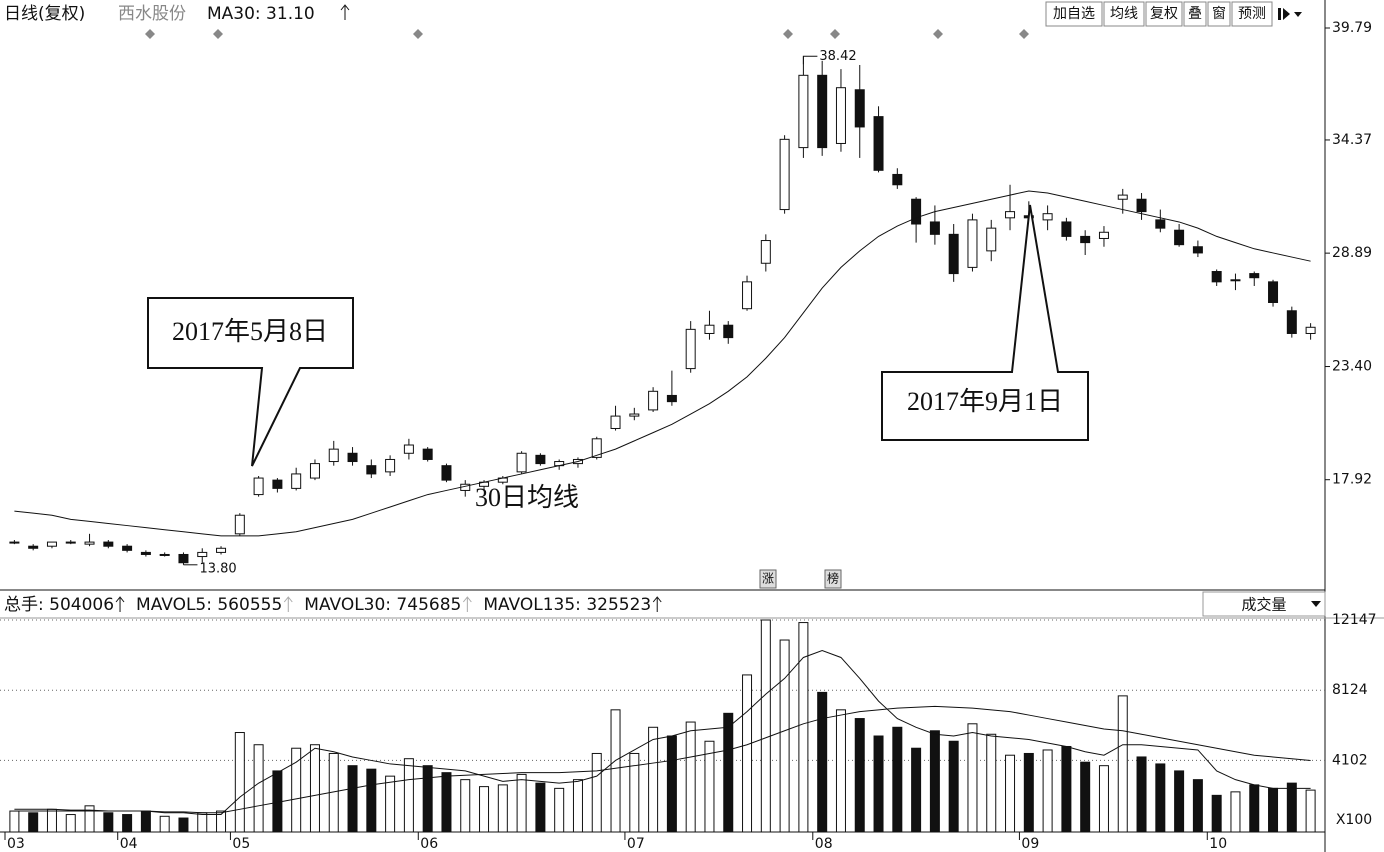 This screenshot has height=852, width=1384. I want to click on event-tag-label: 榜, so click(833, 578).